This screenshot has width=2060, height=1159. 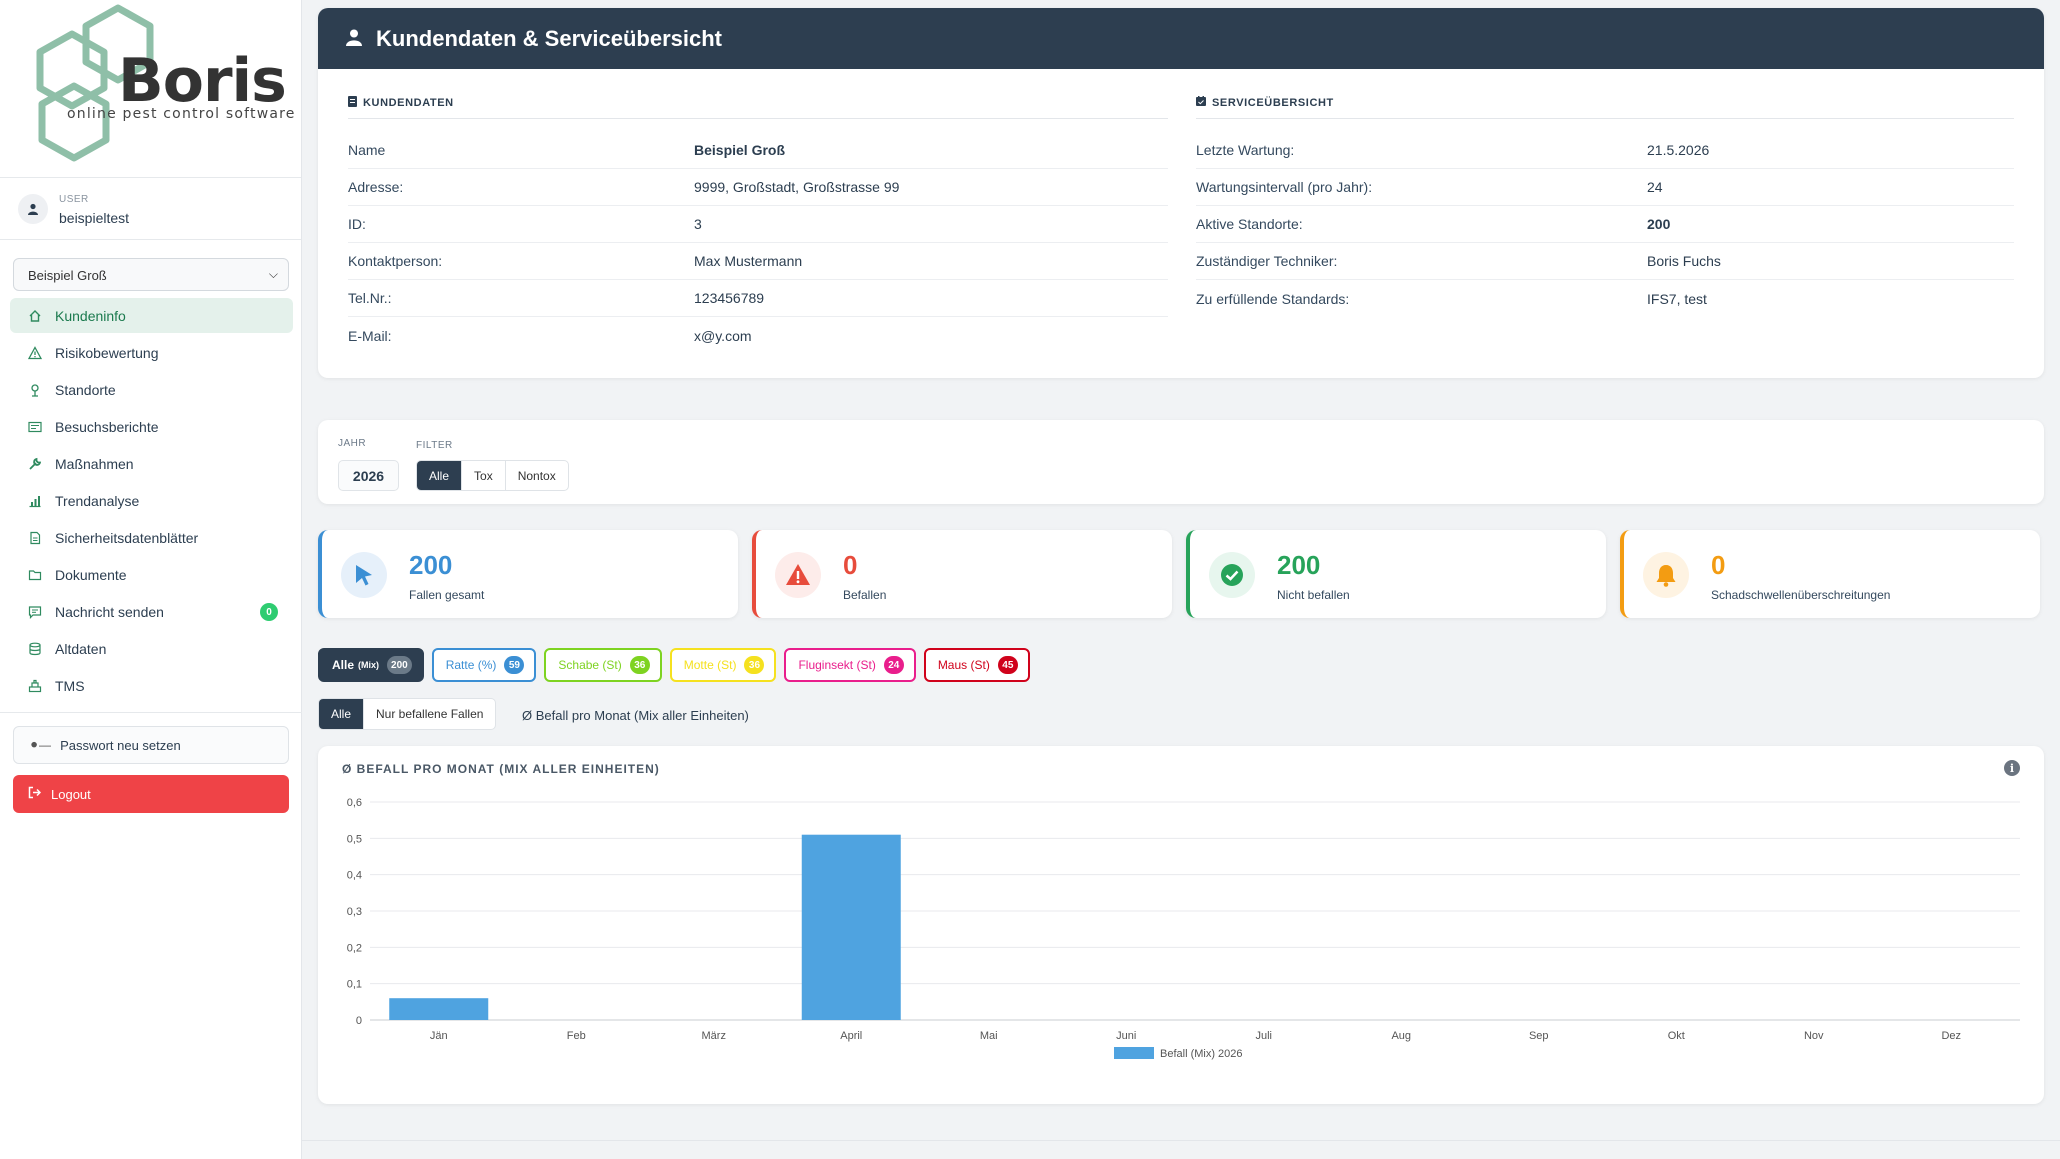 What do you see at coordinates (1451, 298) in the screenshot?
I see `table-row: Zu erfüllende Standards: IFS7, test` at bounding box center [1451, 298].